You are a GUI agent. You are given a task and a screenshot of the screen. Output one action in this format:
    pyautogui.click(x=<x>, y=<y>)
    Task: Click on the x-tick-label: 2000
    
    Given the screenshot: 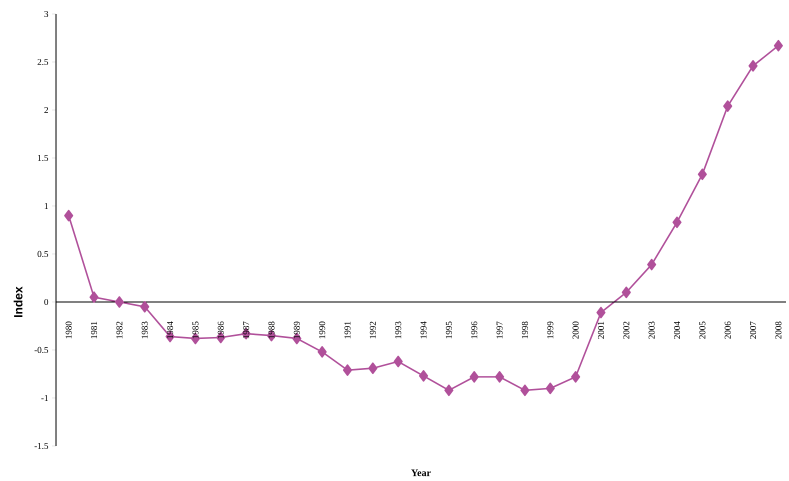 What is the action you would take?
    pyautogui.click(x=575, y=330)
    